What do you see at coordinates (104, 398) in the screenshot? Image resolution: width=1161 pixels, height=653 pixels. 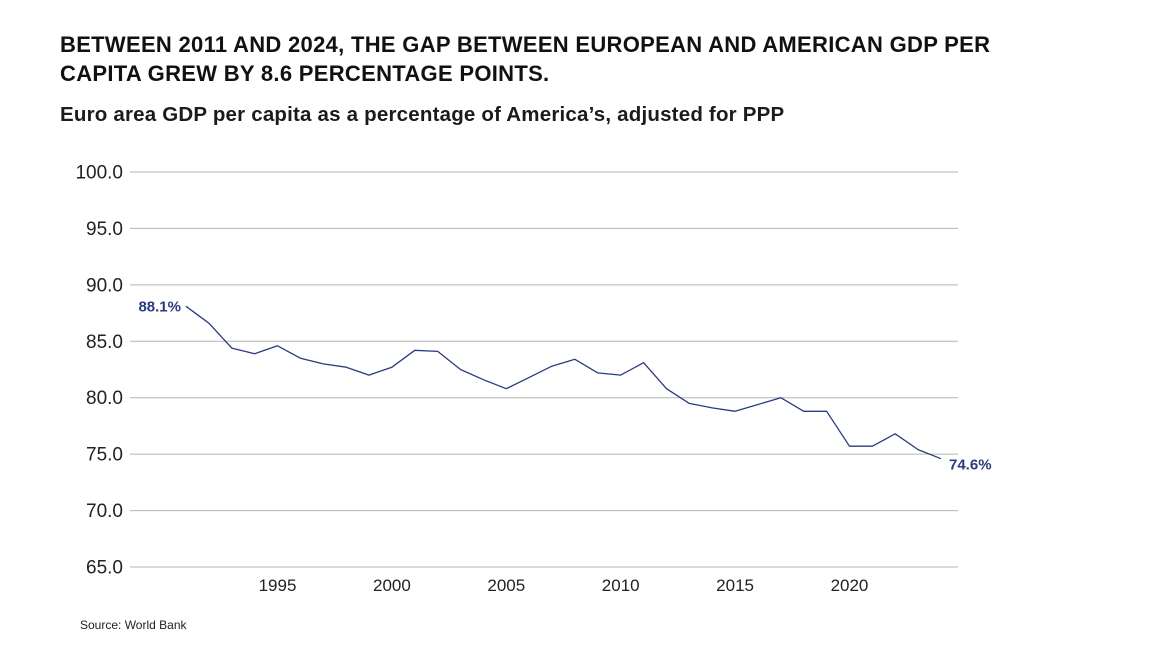 I see `y-tick-label: 80.0` at bounding box center [104, 398].